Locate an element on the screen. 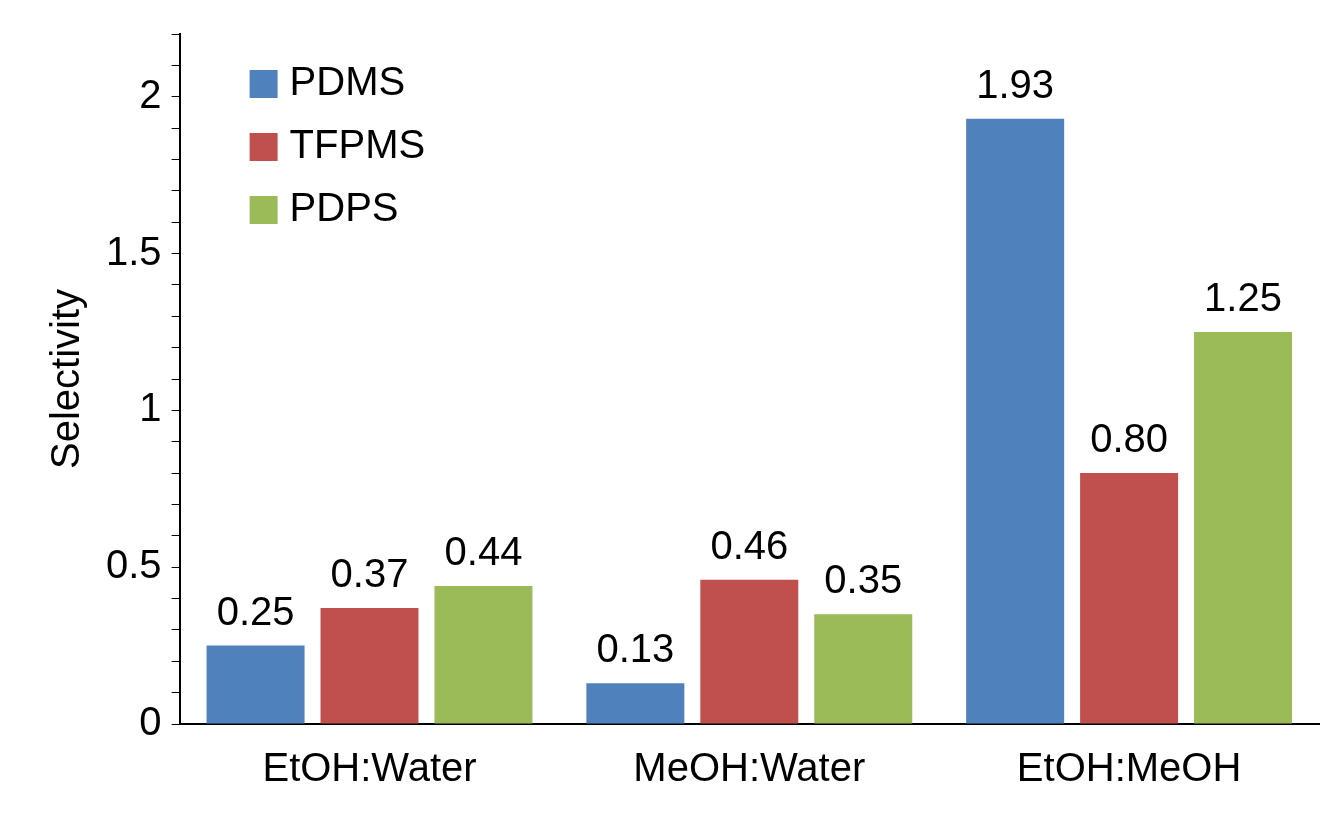  x-tick-label: EtOH:Water is located at coordinates (369, 767).